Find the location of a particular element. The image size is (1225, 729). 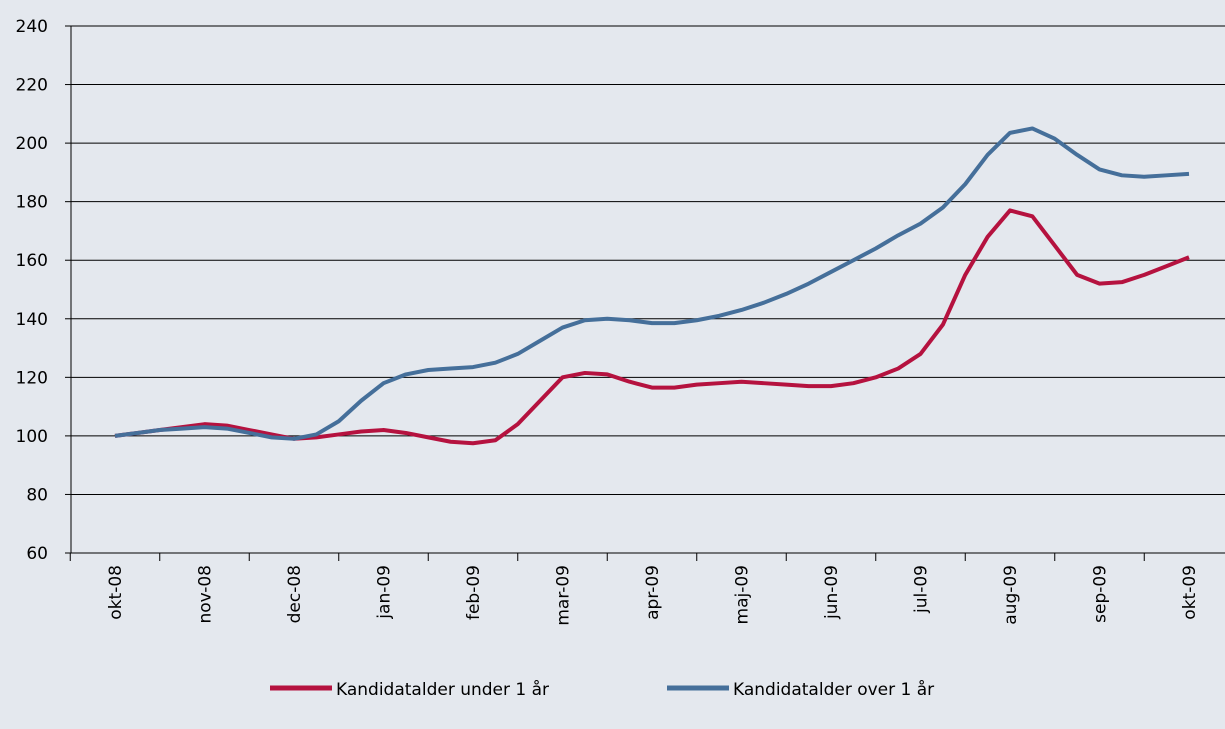

x-tick-label: nov-08 is located at coordinates (206, 594).